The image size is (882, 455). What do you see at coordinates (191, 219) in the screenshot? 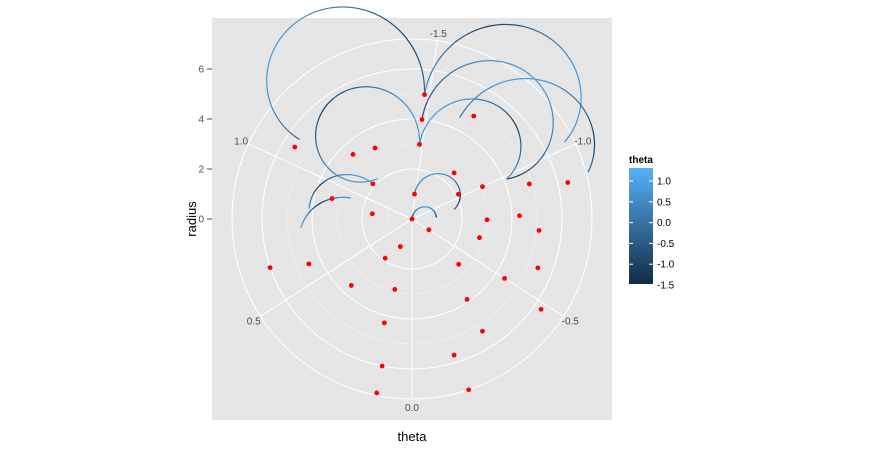
I see `y-axis-title: radius` at bounding box center [191, 219].